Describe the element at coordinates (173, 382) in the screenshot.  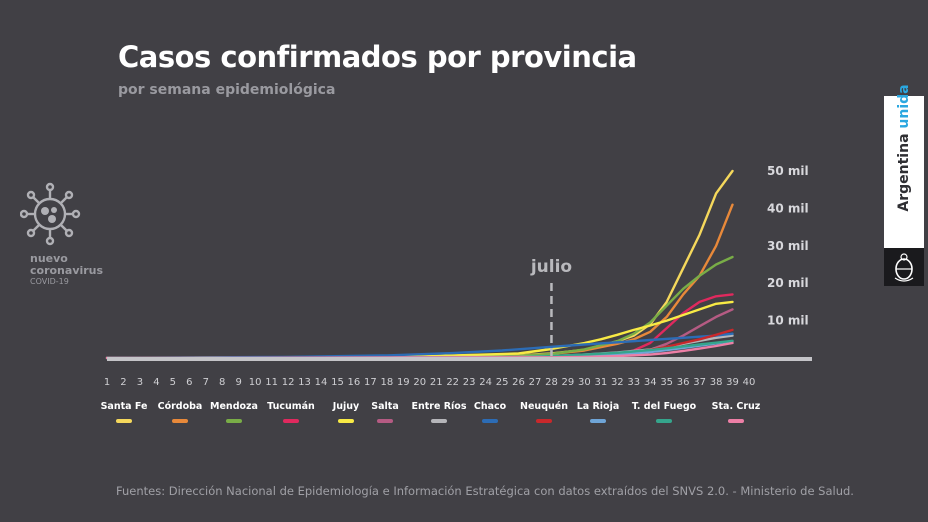
I see `x-tick-label-4: 5` at that location.